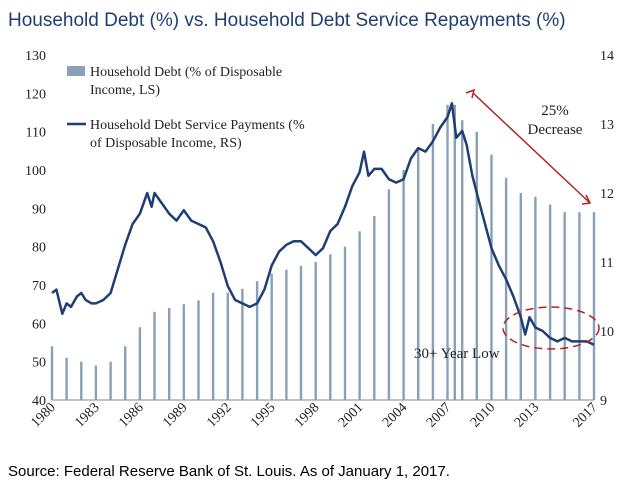 This screenshot has width=640, height=486. Describe the element at coordinates (39, 401) in the screenshot. I see `left-tick-40: 40` at that location.